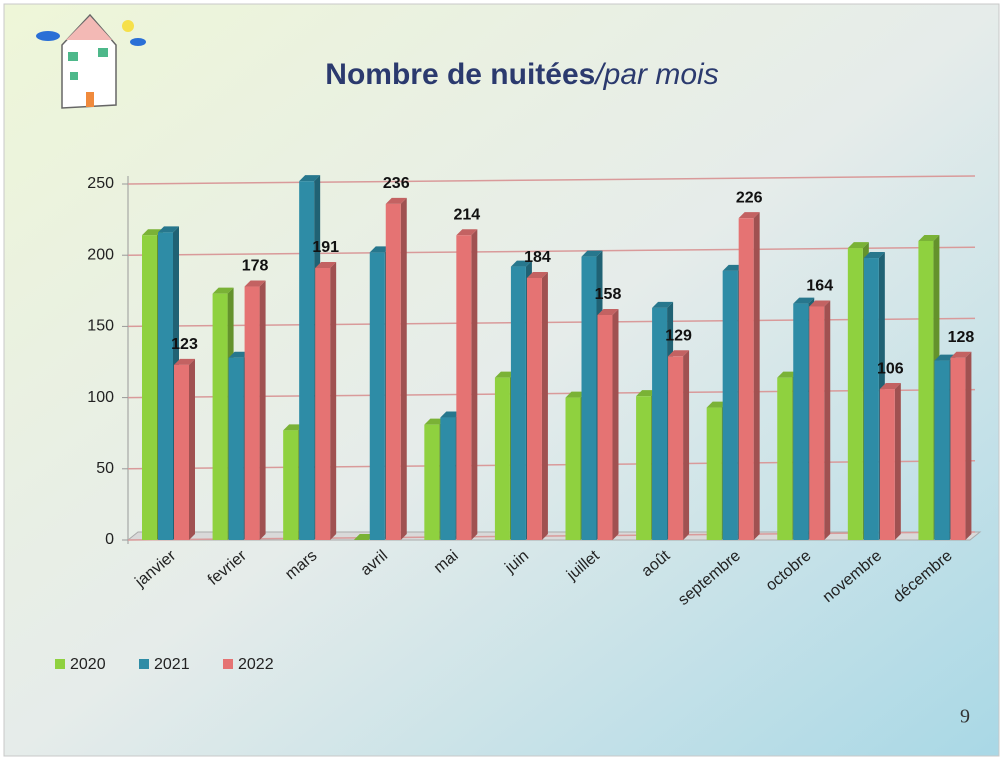 The width and height of the screenshot is (1003, 765). Describe the element at coordinates (100, 254) in the screenshot. I see `y-tick-label: 200` at that location.